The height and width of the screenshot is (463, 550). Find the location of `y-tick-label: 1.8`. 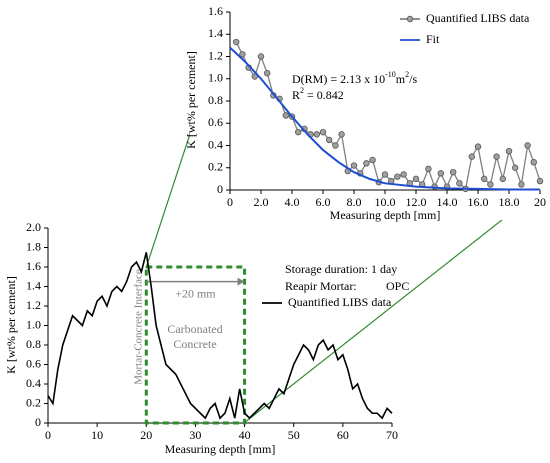

y-tick-label: 1.8 is located at coordinates (33, 246).